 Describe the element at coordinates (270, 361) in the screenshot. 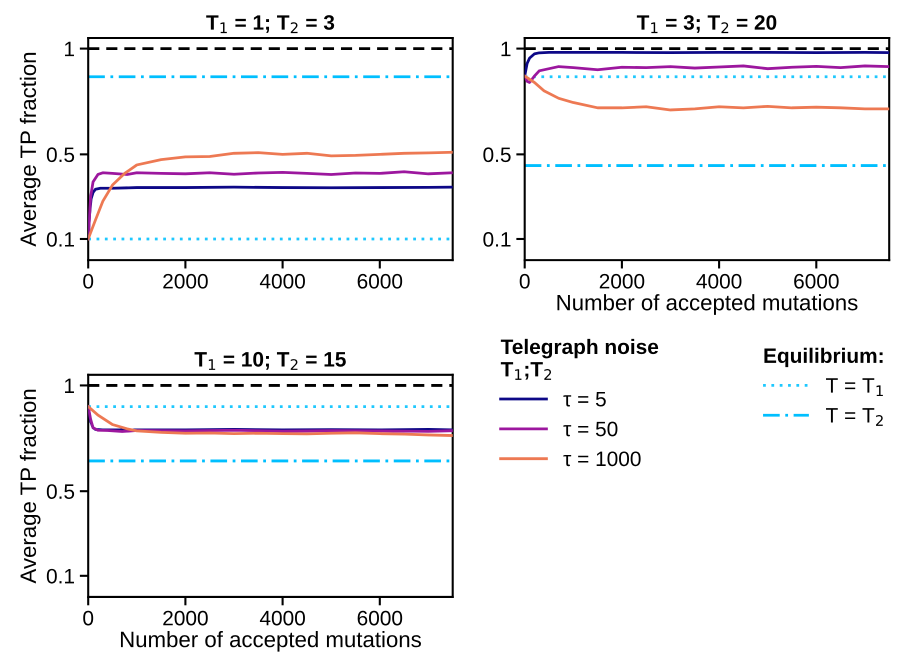

I see `chart-title: T$_{1}$ = 10; T$_{2}$ = 15` at that location.